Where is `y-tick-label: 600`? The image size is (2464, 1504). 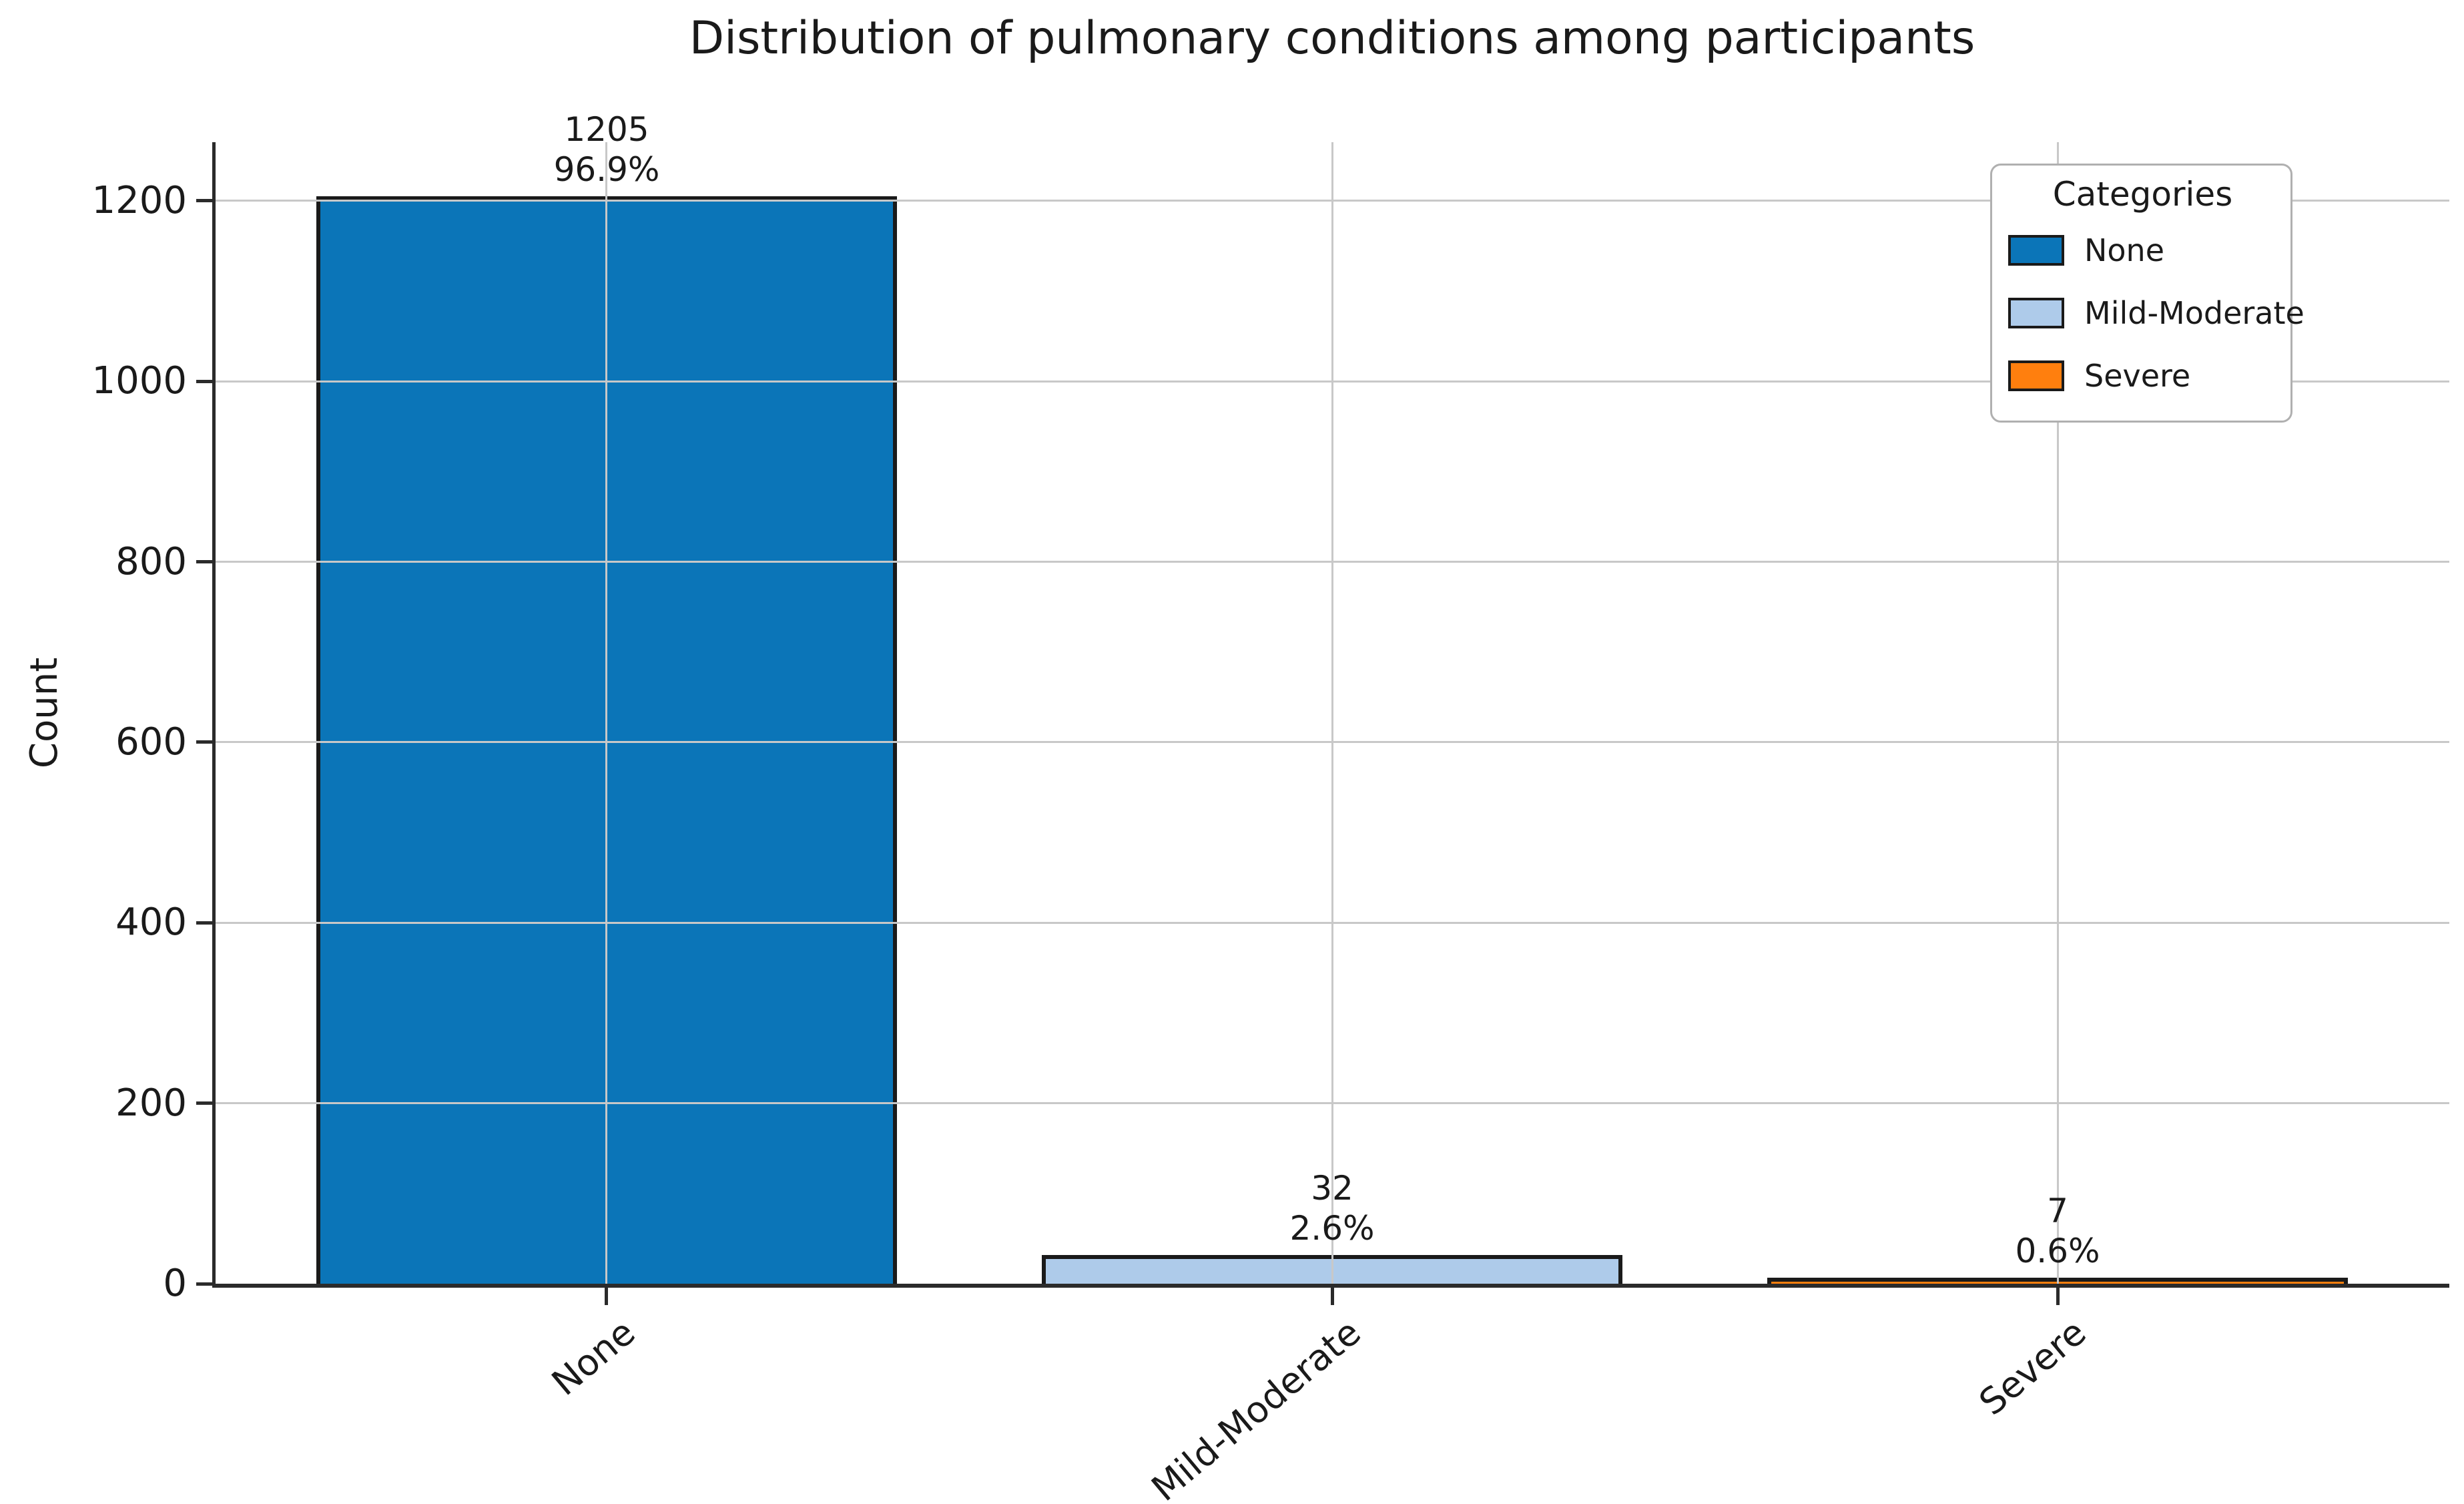 y-tick-label: 600 is located at coordinates (151, 742).